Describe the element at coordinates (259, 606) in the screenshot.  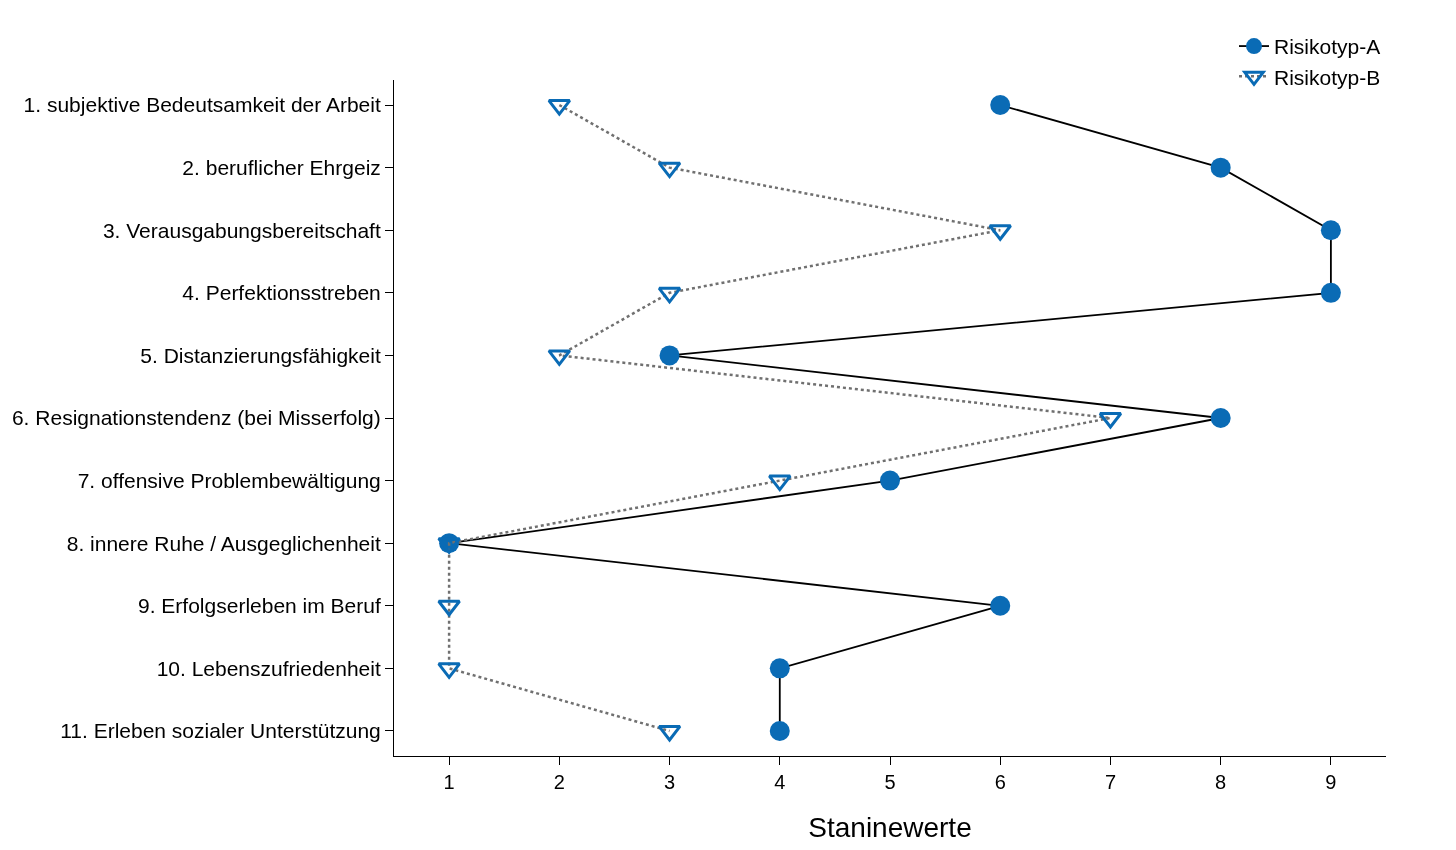
I see `y-tick-label: 9. Erfolgserleben im Beruf` at that location.